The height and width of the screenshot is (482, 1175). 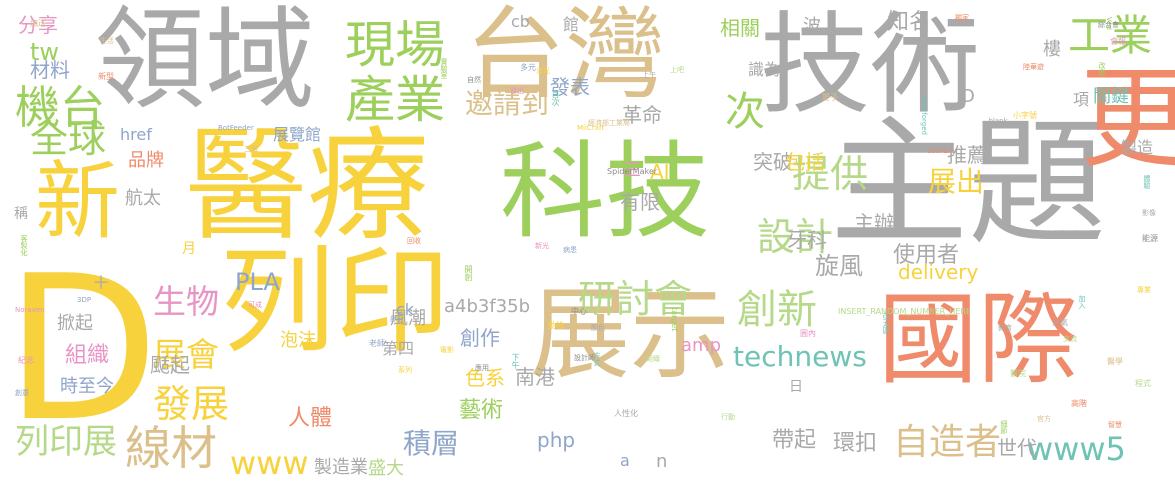 I want to click on word-78: 稱, so click(x=21, y=214).